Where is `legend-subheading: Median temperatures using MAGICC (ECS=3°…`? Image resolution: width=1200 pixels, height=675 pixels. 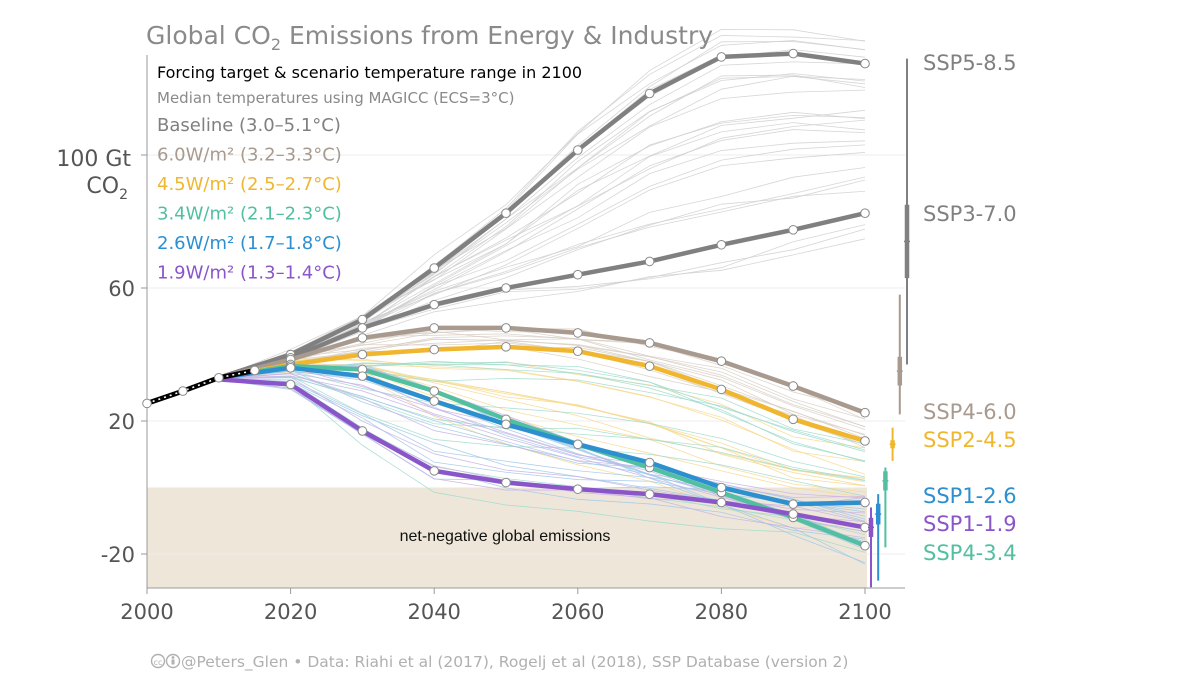
legend-subheading: Median temperatures using MAGICC (ECS=3°… is located at coordinates (335, 98).